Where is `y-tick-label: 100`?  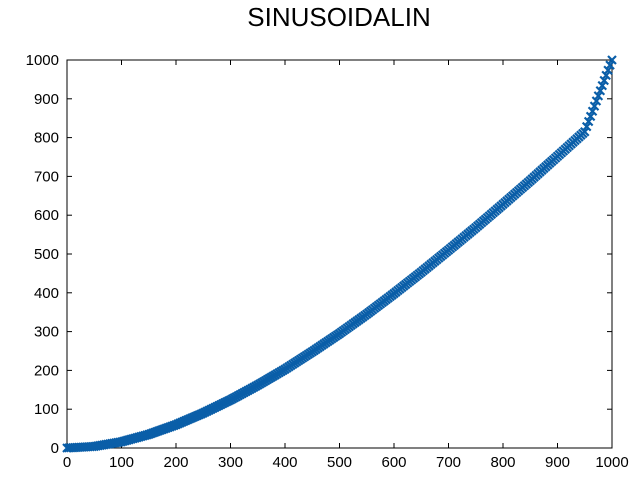 y-tick-label: 100 is located at coordinates (46, 409).